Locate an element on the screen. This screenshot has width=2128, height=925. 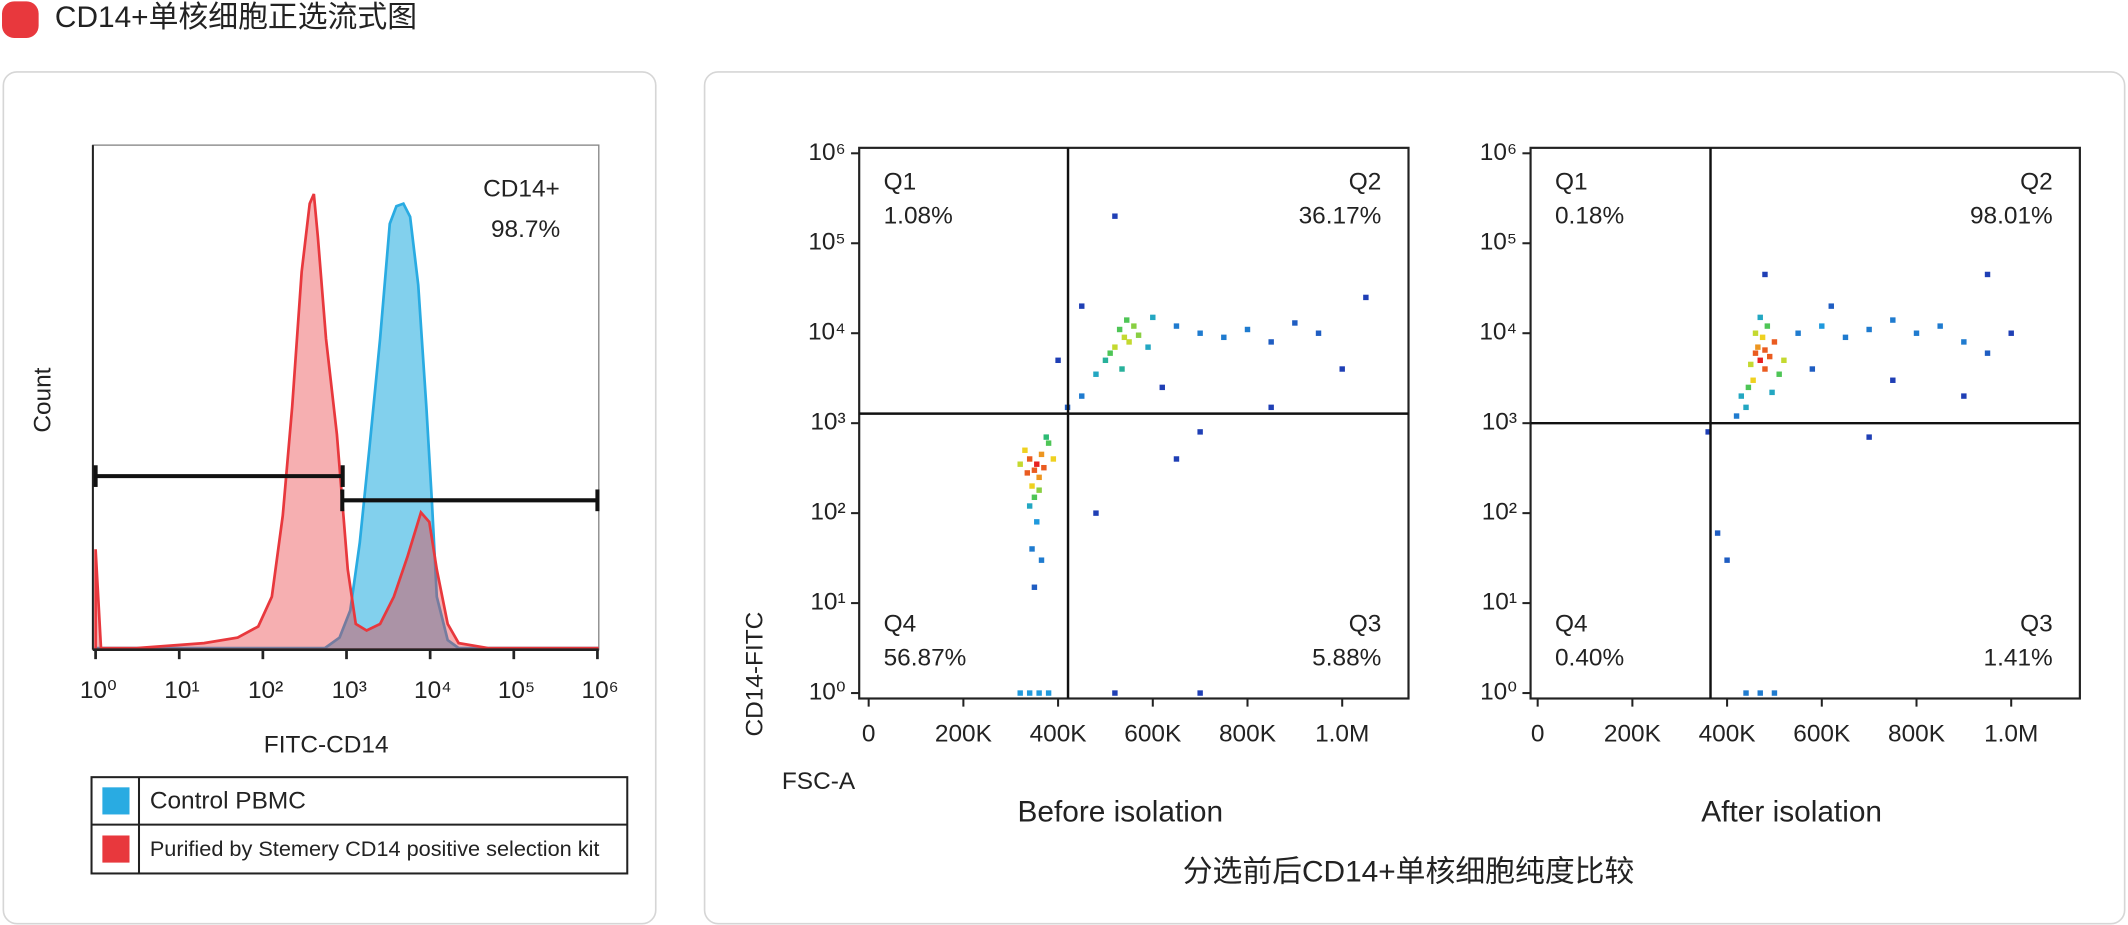
quadrant-percent: 1.08% is located at coordinates (918, 215).